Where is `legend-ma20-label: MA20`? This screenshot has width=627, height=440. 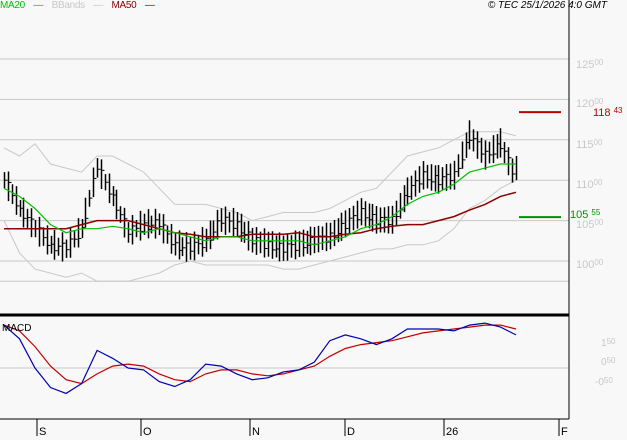 legend-ma20-label: MA20 is located at coordinates (12, 5).